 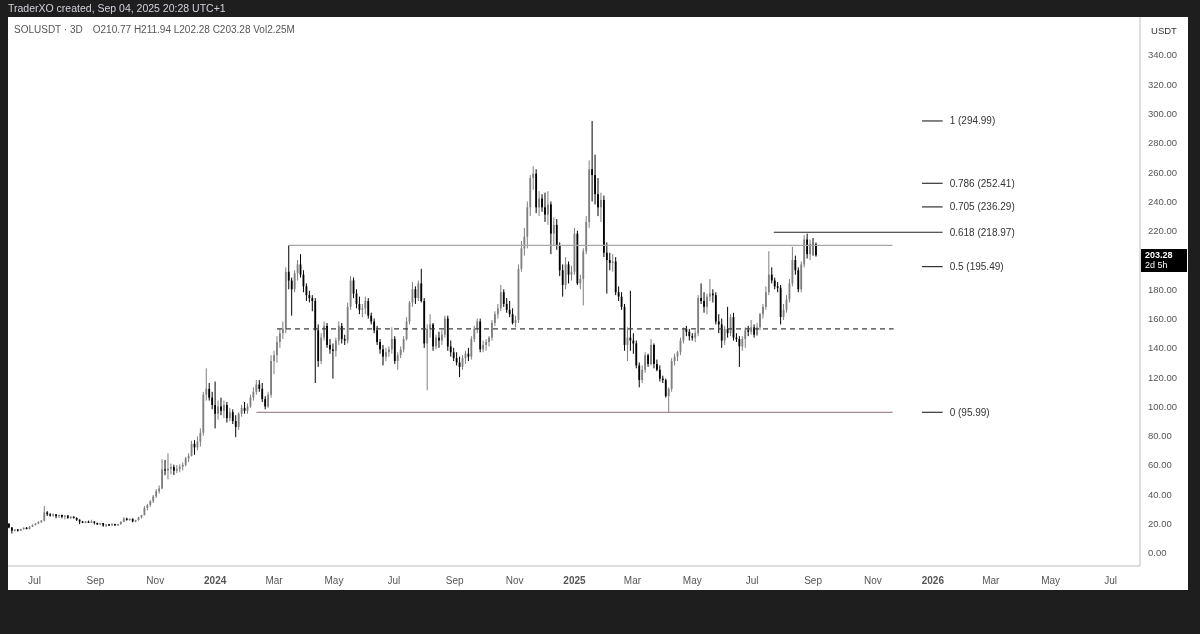 I want to click on series-label: 0.705 (236.29), so click(x=982, y=207).